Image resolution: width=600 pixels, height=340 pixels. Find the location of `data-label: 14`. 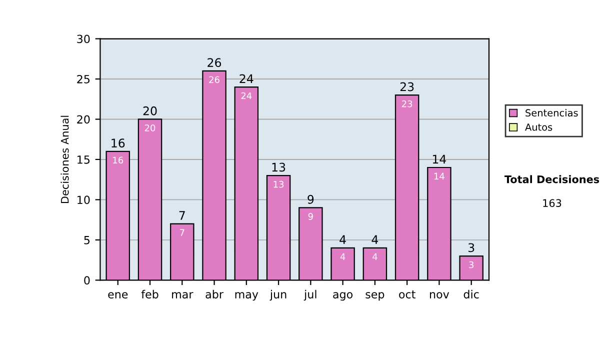

data-label: 14 is located at coordinates (439, 176).